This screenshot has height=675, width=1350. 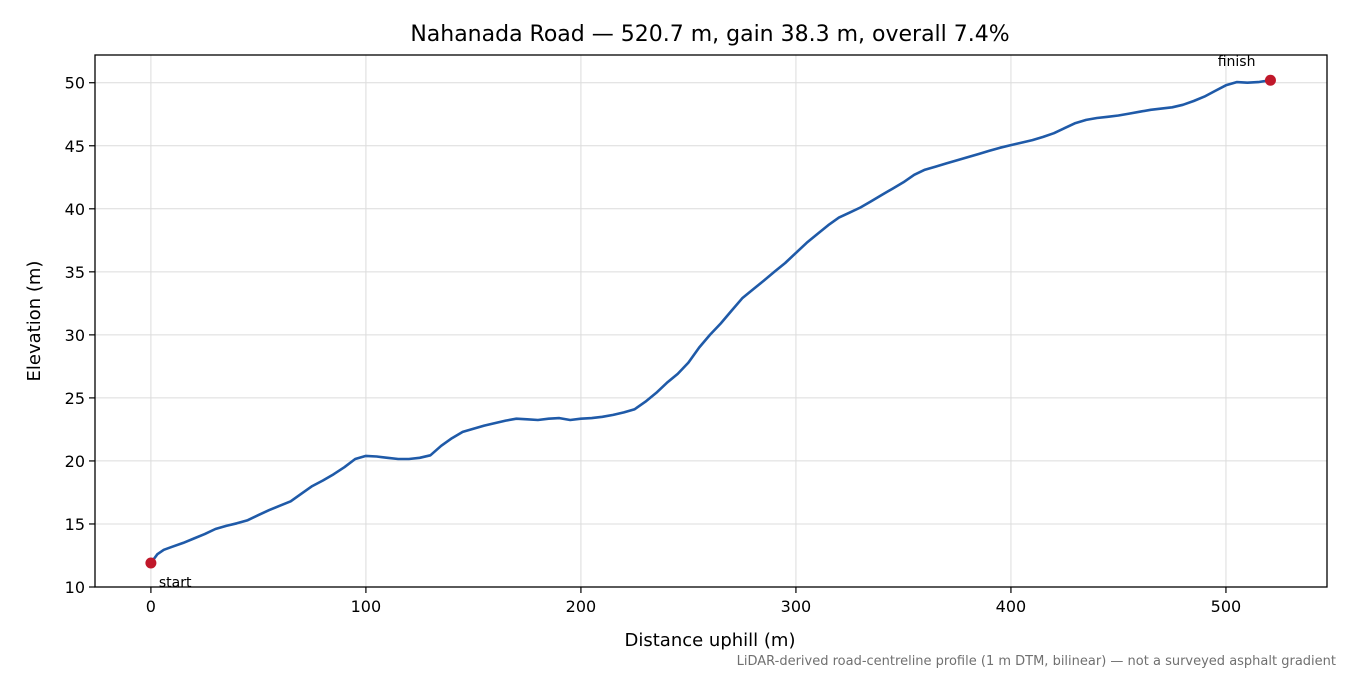 What do you see at coordinates (75, 83) in the screenshot?
I see `y-tick-label: 50` at bounding box center [75, 83].